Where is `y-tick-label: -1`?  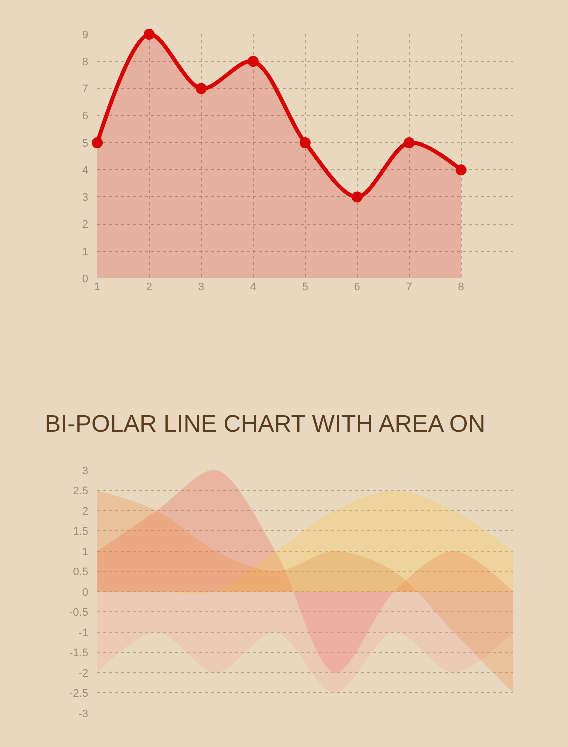 y-tick-label: -1 is located at coordinates (83, 633).